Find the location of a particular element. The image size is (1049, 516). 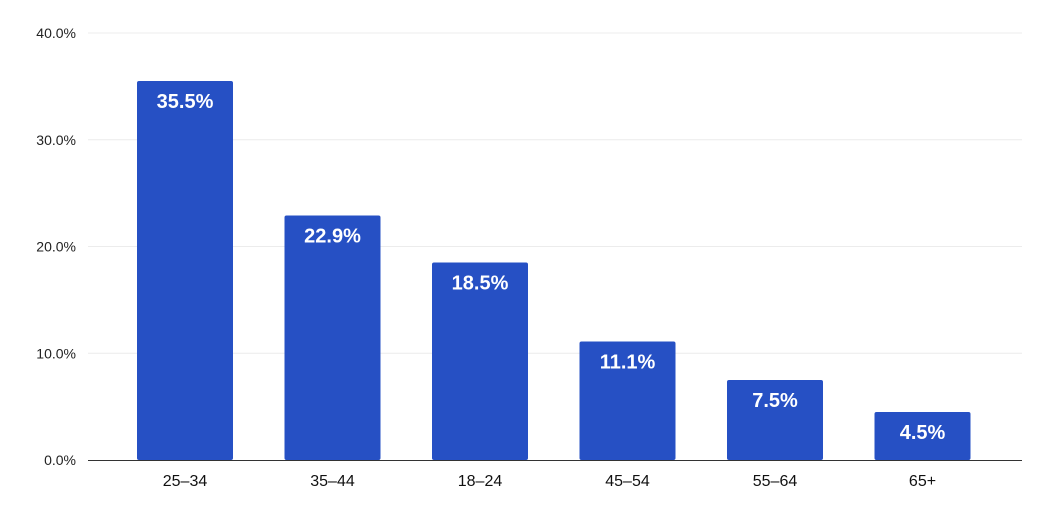

bar-data-label: 7.5% is located at coordinates (775, 401).